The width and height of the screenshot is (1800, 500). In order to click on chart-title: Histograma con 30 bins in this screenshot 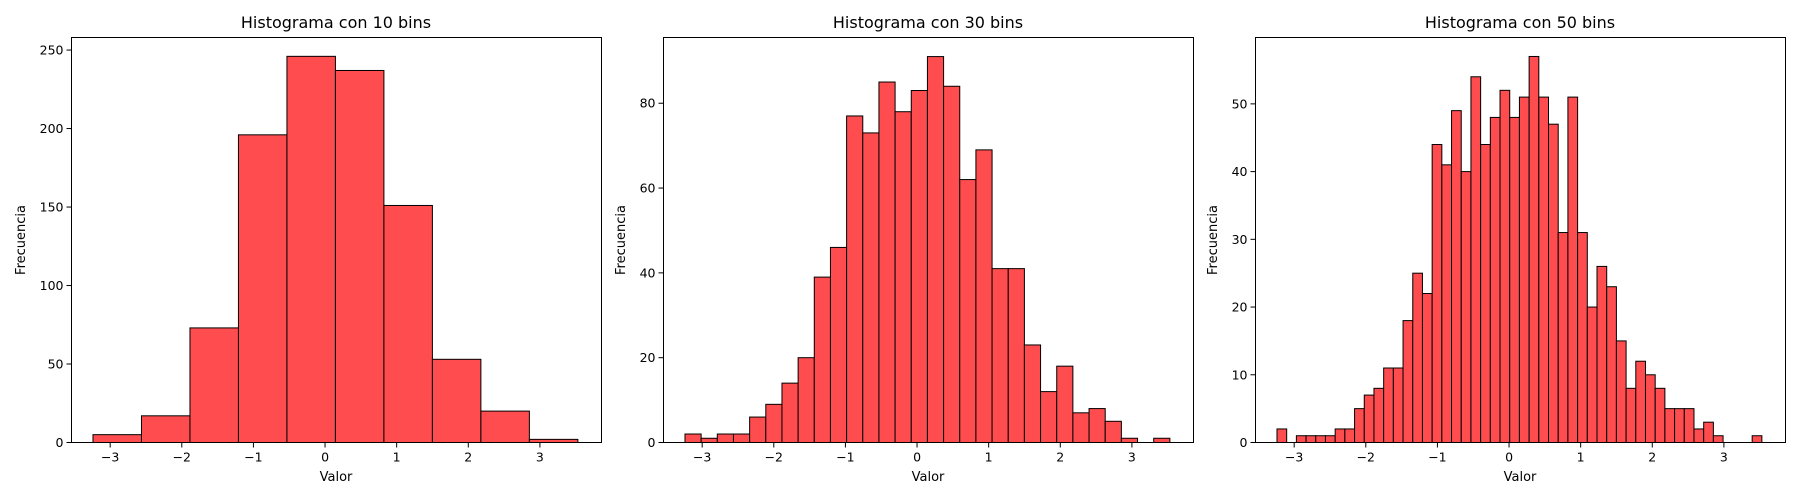, I will do `click(928, 22)`.